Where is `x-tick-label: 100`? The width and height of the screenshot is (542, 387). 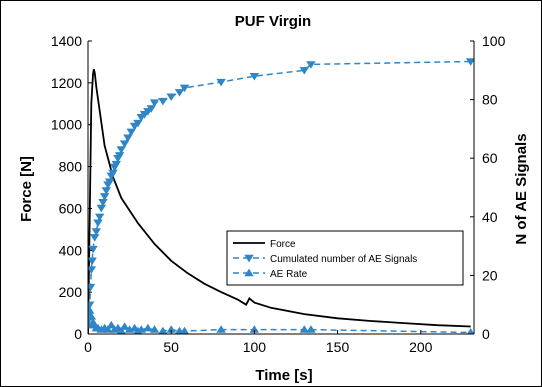
x-tick-label: 100 is located at coordinates (255, 347).